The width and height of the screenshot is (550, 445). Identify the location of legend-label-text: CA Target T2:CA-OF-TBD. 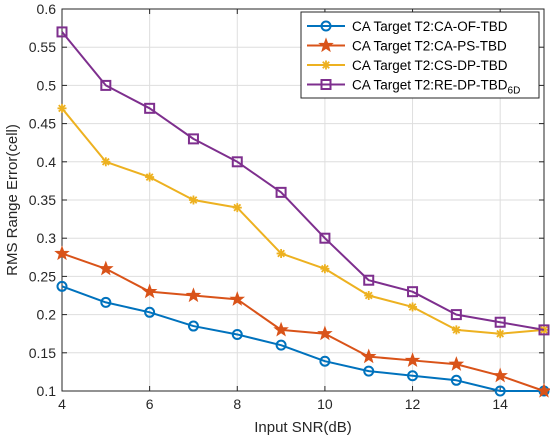
(430, 26).